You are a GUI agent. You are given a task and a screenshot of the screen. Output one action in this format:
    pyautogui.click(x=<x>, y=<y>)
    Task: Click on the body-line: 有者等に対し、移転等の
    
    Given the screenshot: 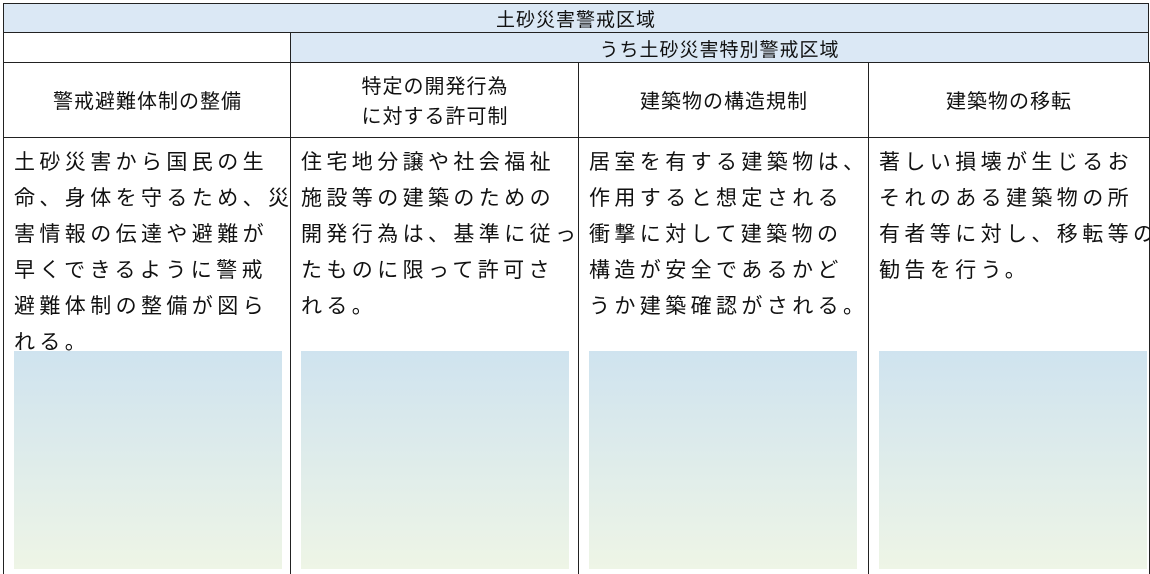 What is the action you would take?
    pyautogui.click(x=1014, y=234)
    